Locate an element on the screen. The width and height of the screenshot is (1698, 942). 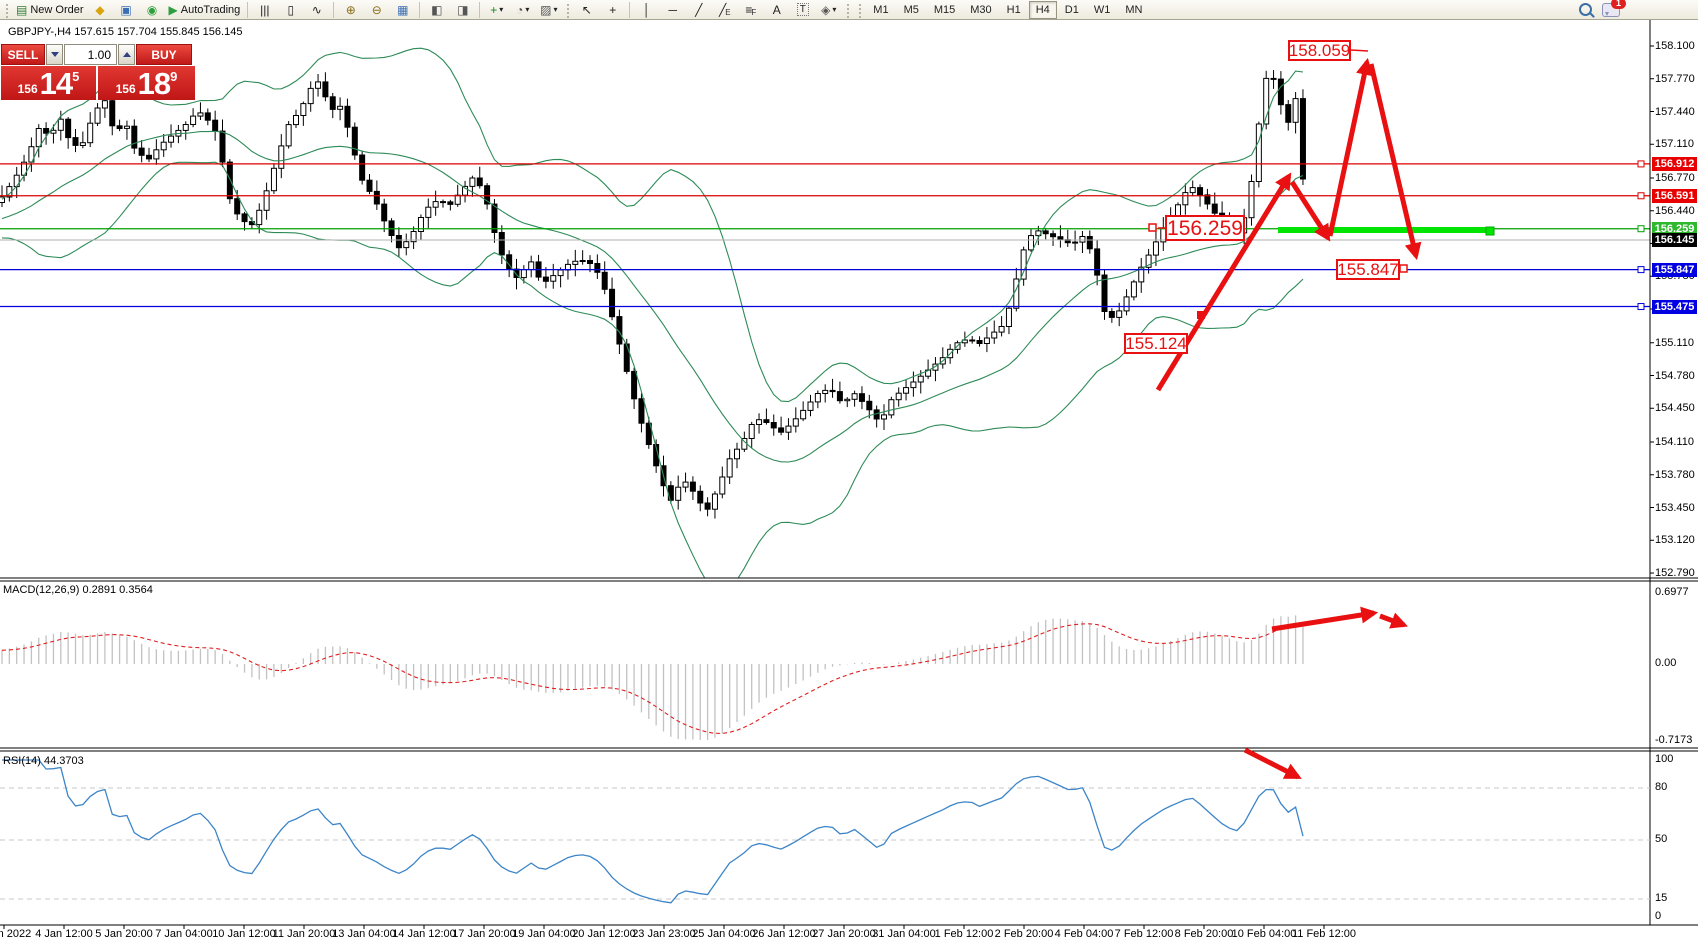
triangle-down-icon is located at coordinates (54, 56).